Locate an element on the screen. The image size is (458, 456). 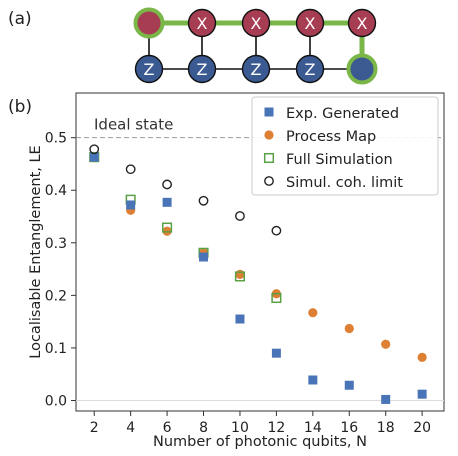
x-tick-label: 14 is located at coordinates (313, 428).